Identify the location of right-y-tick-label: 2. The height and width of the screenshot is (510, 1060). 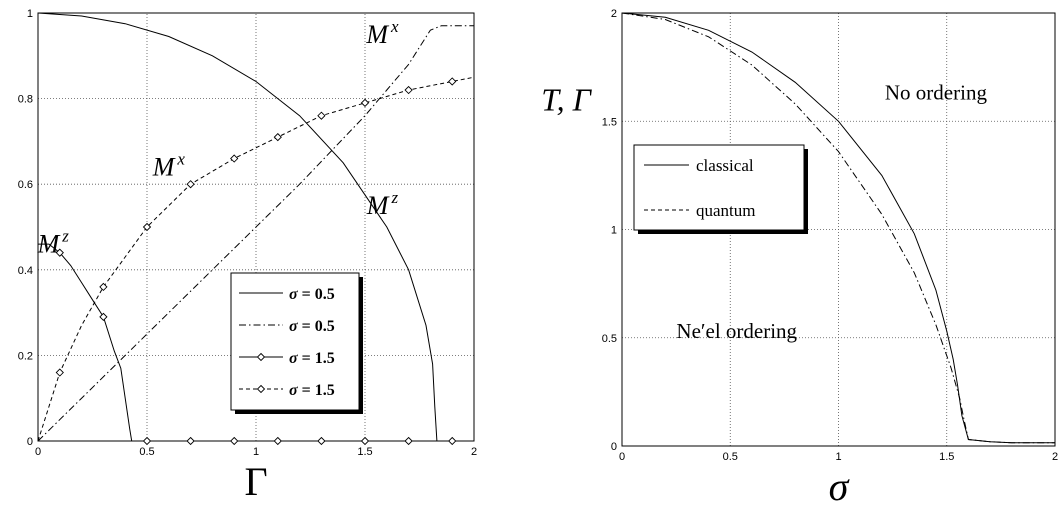
(614, 14).